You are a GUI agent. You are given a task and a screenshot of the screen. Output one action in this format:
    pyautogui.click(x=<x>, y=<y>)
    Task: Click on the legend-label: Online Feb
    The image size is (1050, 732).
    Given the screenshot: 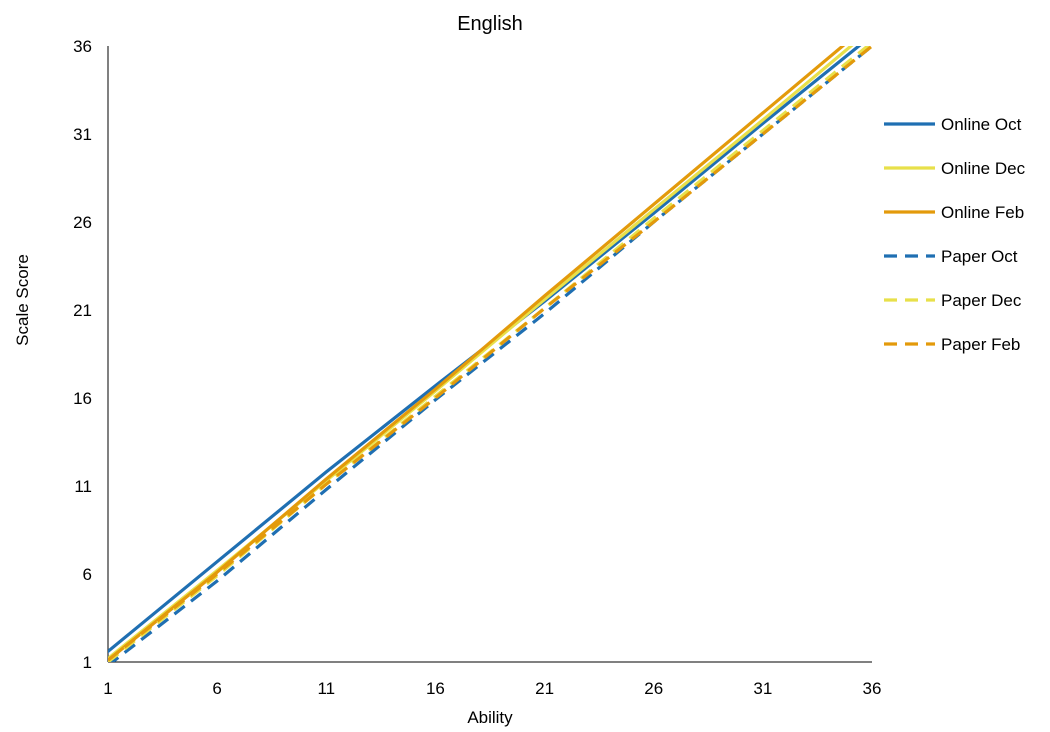 What is the action you would take?
    pyautogui.click(x=982, y=212)
    